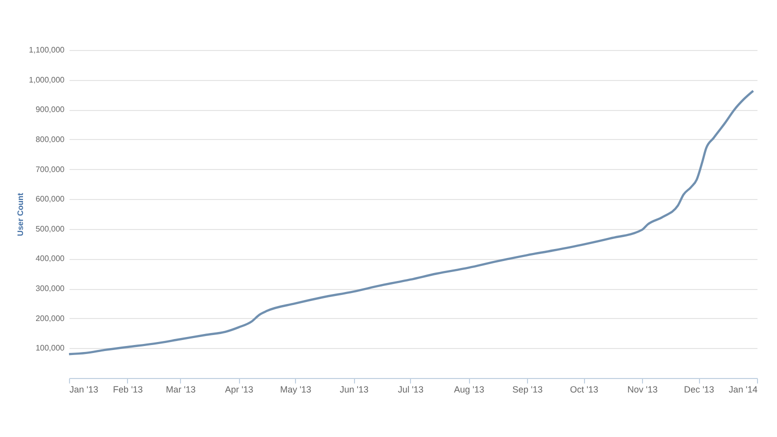 The height and width of the screenshot is (437, 777). Describe the element at coordinates (469, 389) in the screenshot. I see `x-tick-label: Aug '13` at that location.